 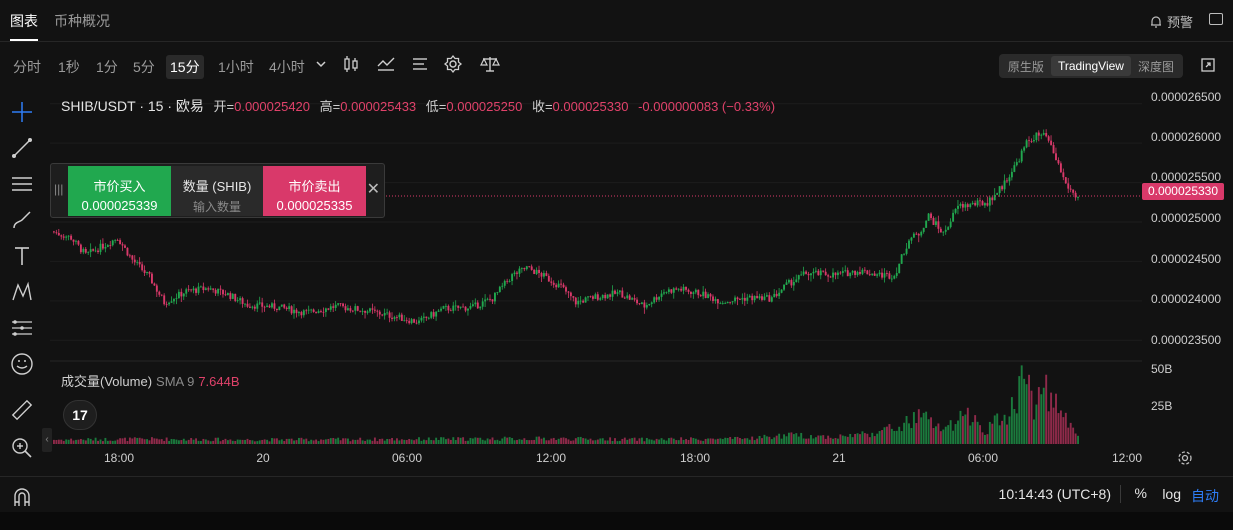 What do you see at coordinates (69, 67) in the screenshot?
I see `timeframe-1s: 1秒` at bounding box center [69, 67].